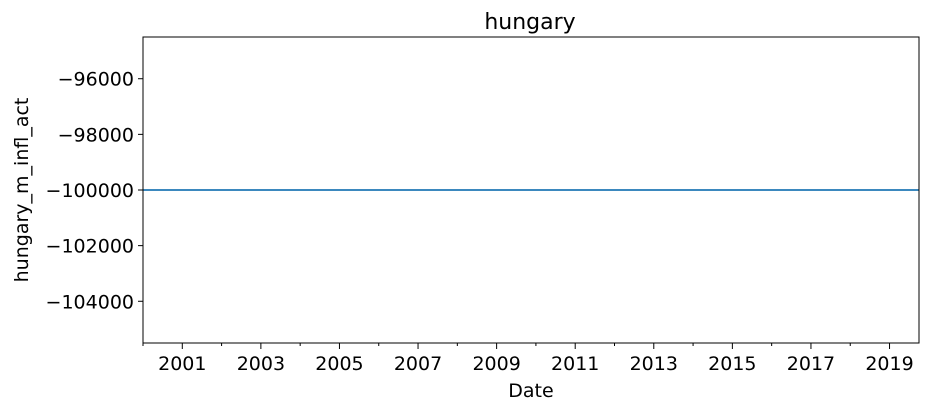 Image resolution: width=928 pixels, height=410 pixels. I want to click on x-axis-label: Date, so click(530, 391).